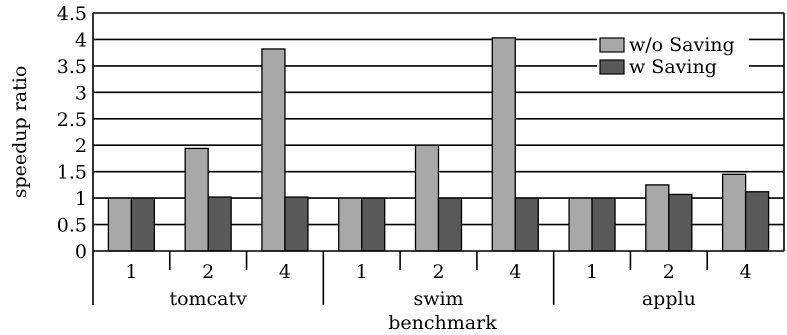 This screenshot has height=335, width=787. What do you see at coordinates (603, 224) in the screenshot?
I see `bar-applu-1-w-saving` at bounding box center [603, 224].